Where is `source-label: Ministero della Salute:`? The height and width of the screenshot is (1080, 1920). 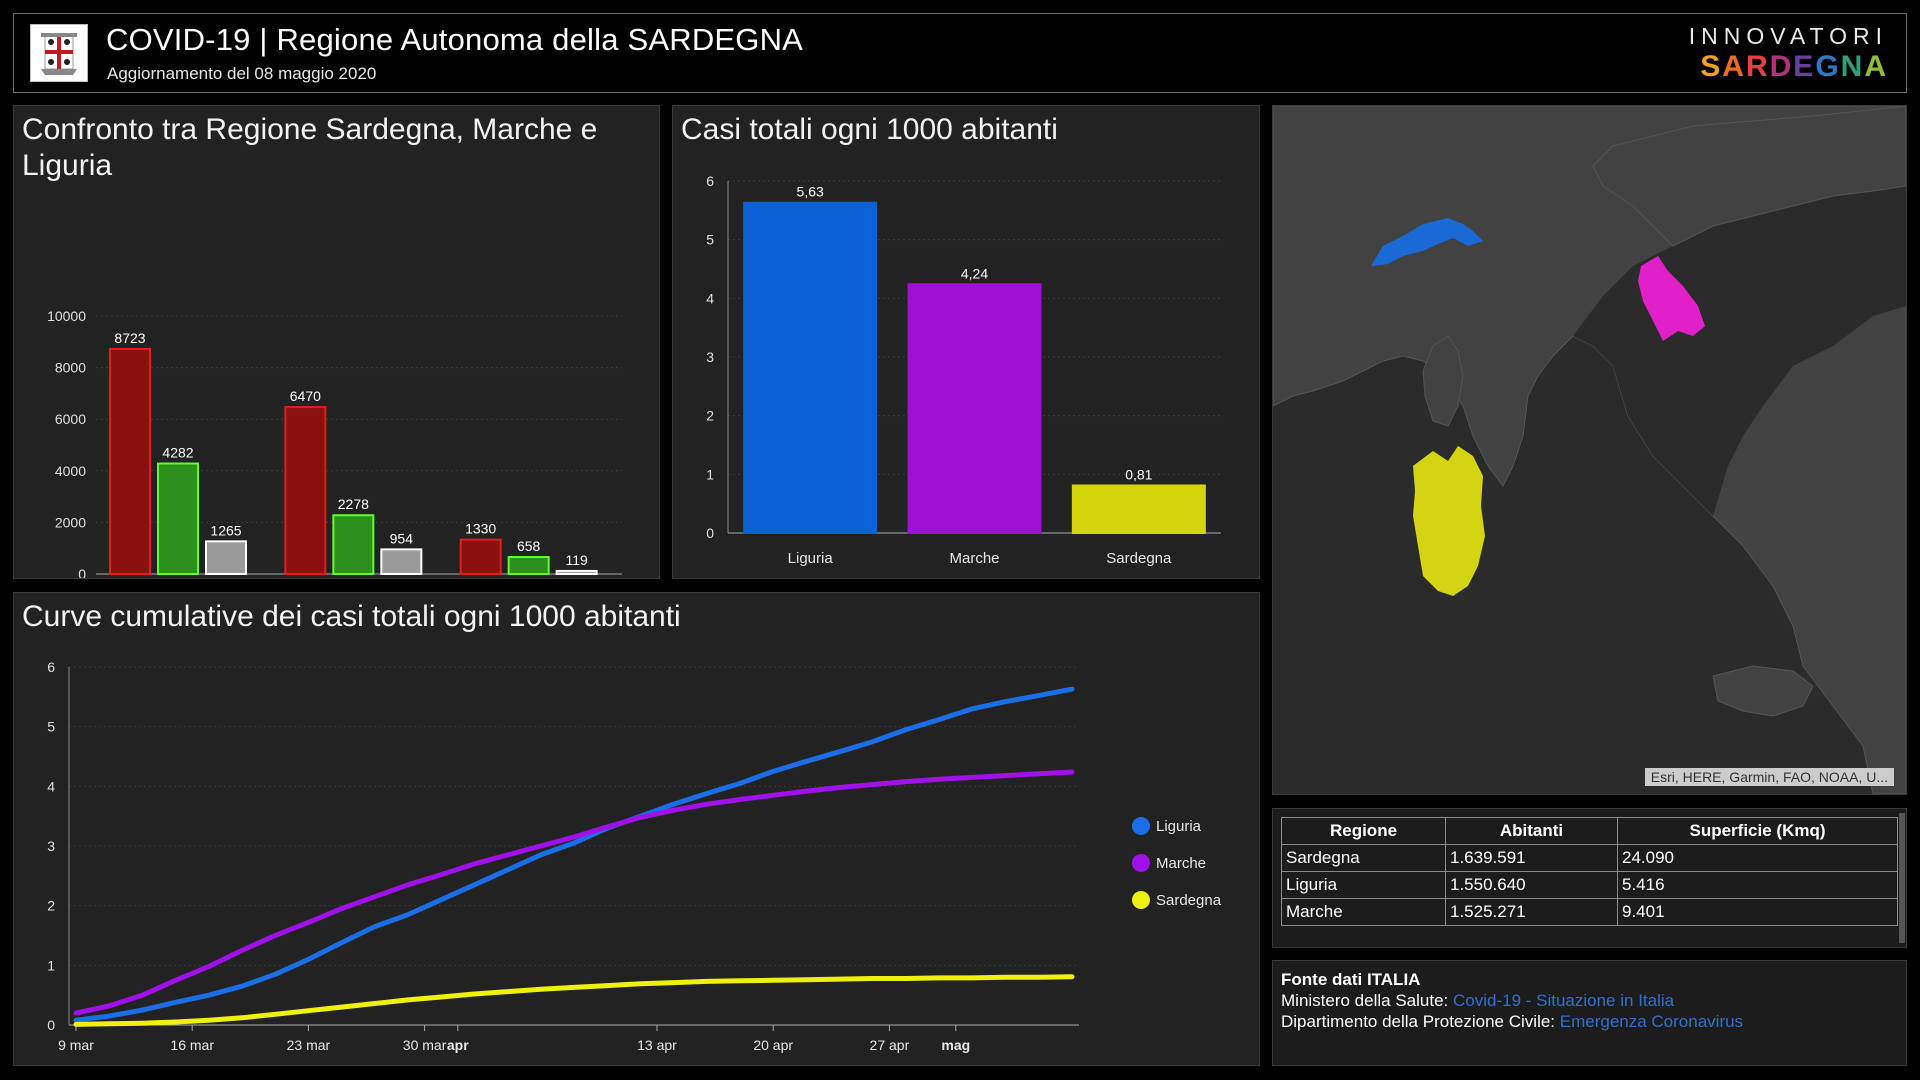 source-label: Ministero della Salute: is located at coordinates (1367, 1000).